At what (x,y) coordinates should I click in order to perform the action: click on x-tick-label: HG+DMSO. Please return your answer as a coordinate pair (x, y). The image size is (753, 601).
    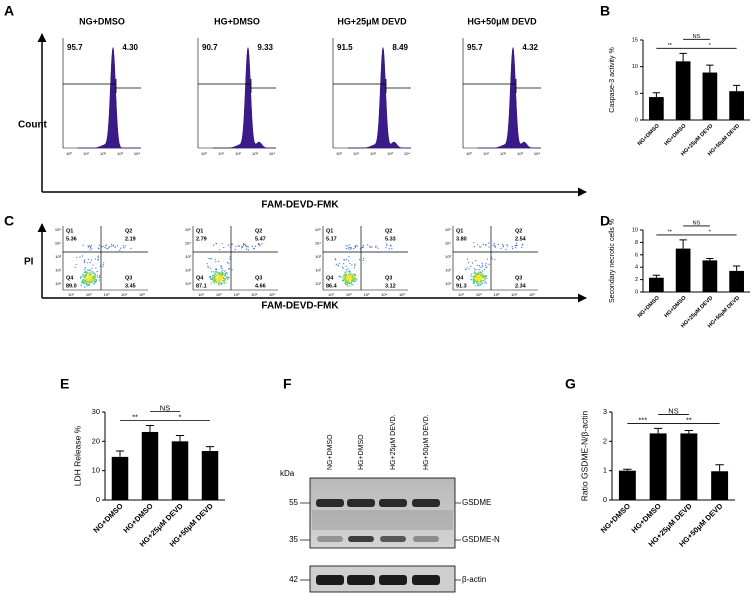
    Looking at the image, I should click on (676, 135).